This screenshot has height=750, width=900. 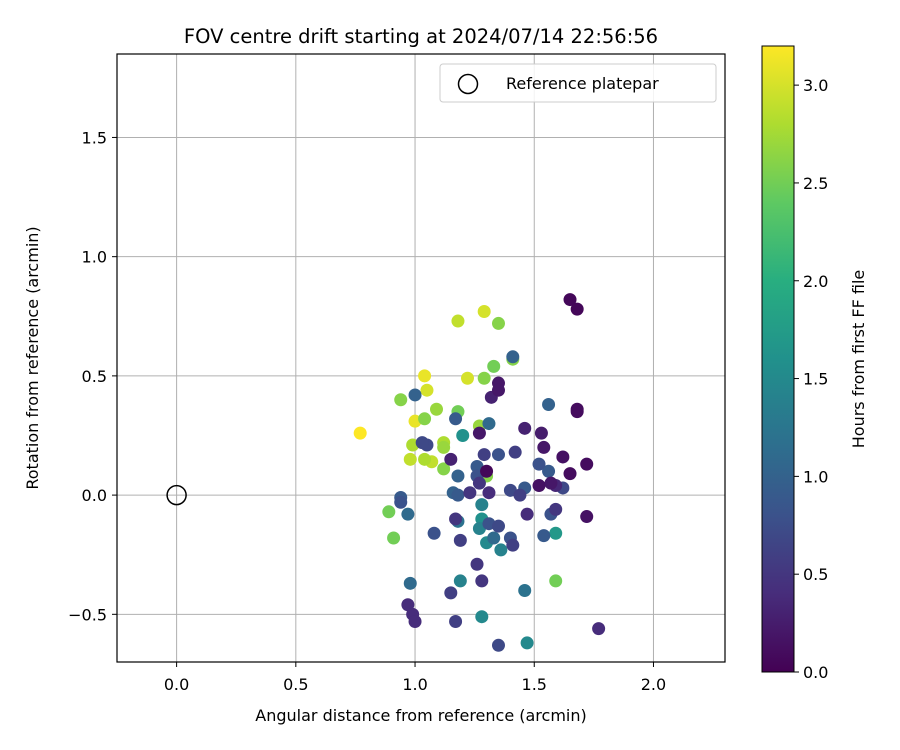 I want to click on x-tick-label: 0.0, so click(x=176, y=684).